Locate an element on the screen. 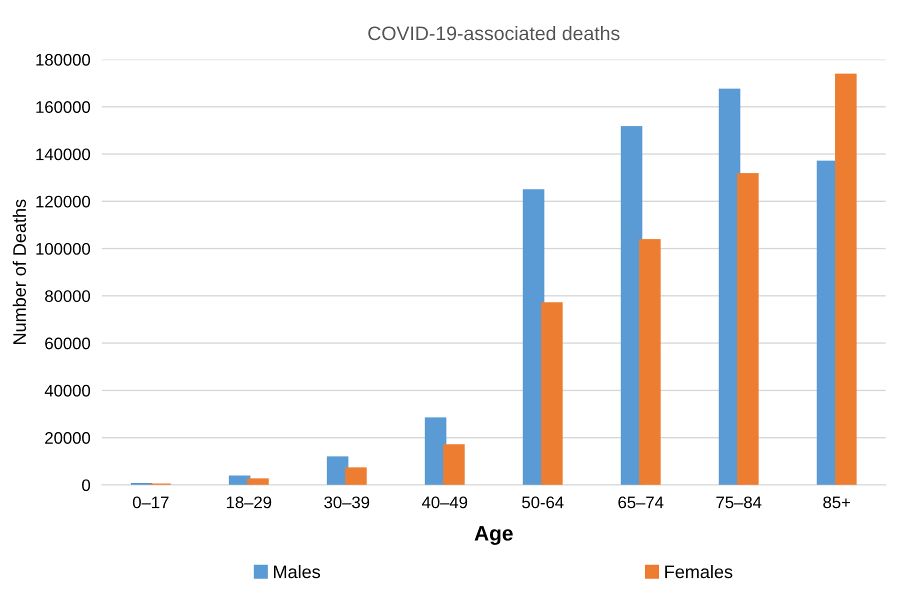  legend-label: Males is located at coordinates (297, 571).